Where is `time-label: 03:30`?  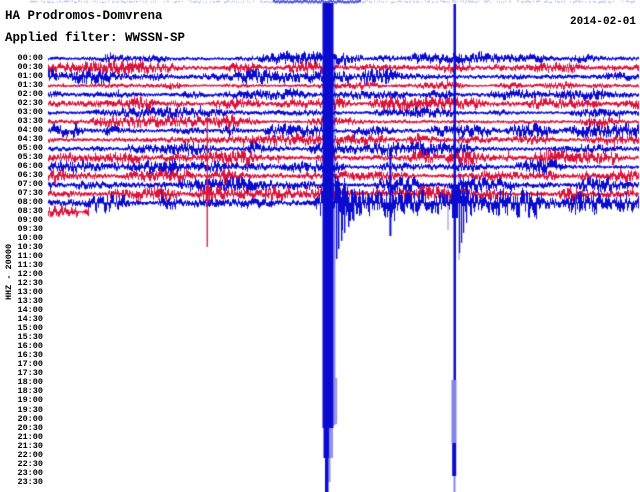
time-label: 03:30 is located at coordinates (30, 120).